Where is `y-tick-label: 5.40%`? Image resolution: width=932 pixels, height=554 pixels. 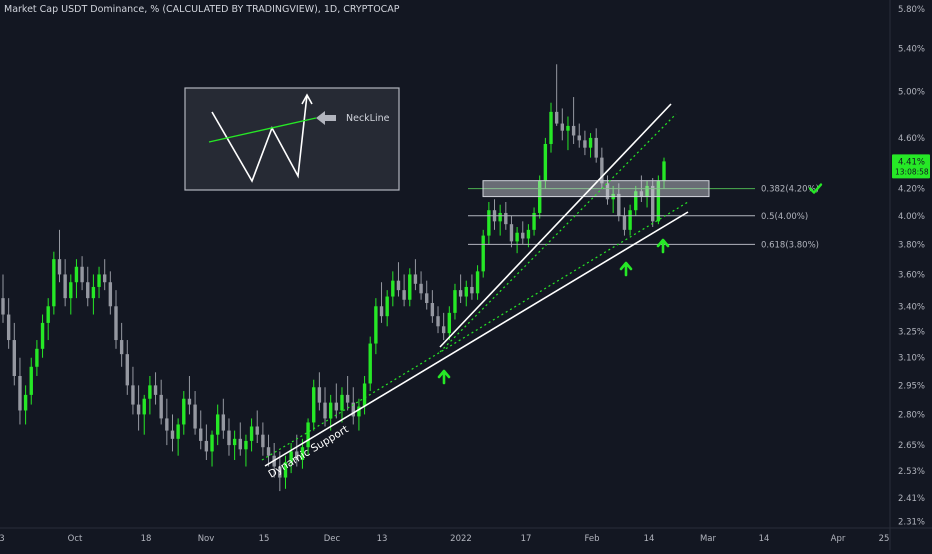 y-tick-label: 5.40% is located at coordinates (911, 50).